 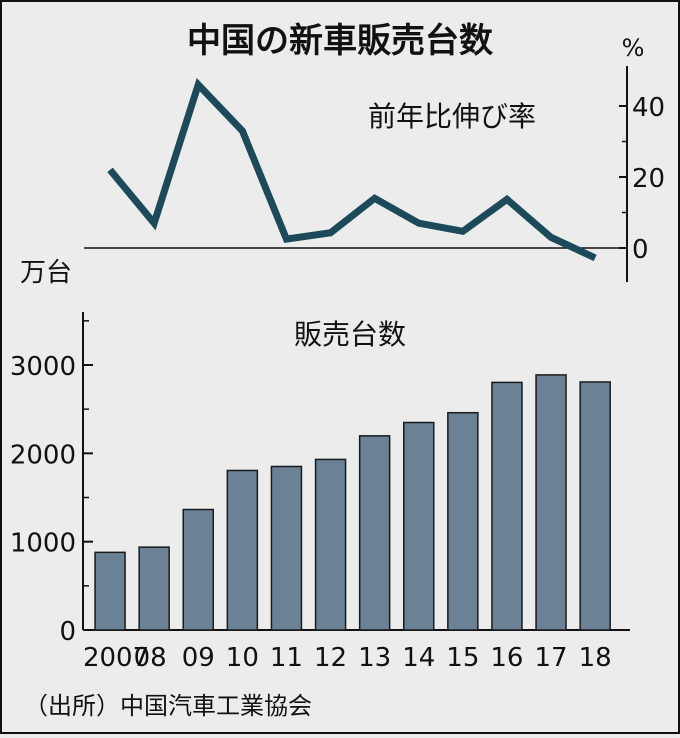 I want to click on x-tick-label: 11, so click(x=286, y=658).